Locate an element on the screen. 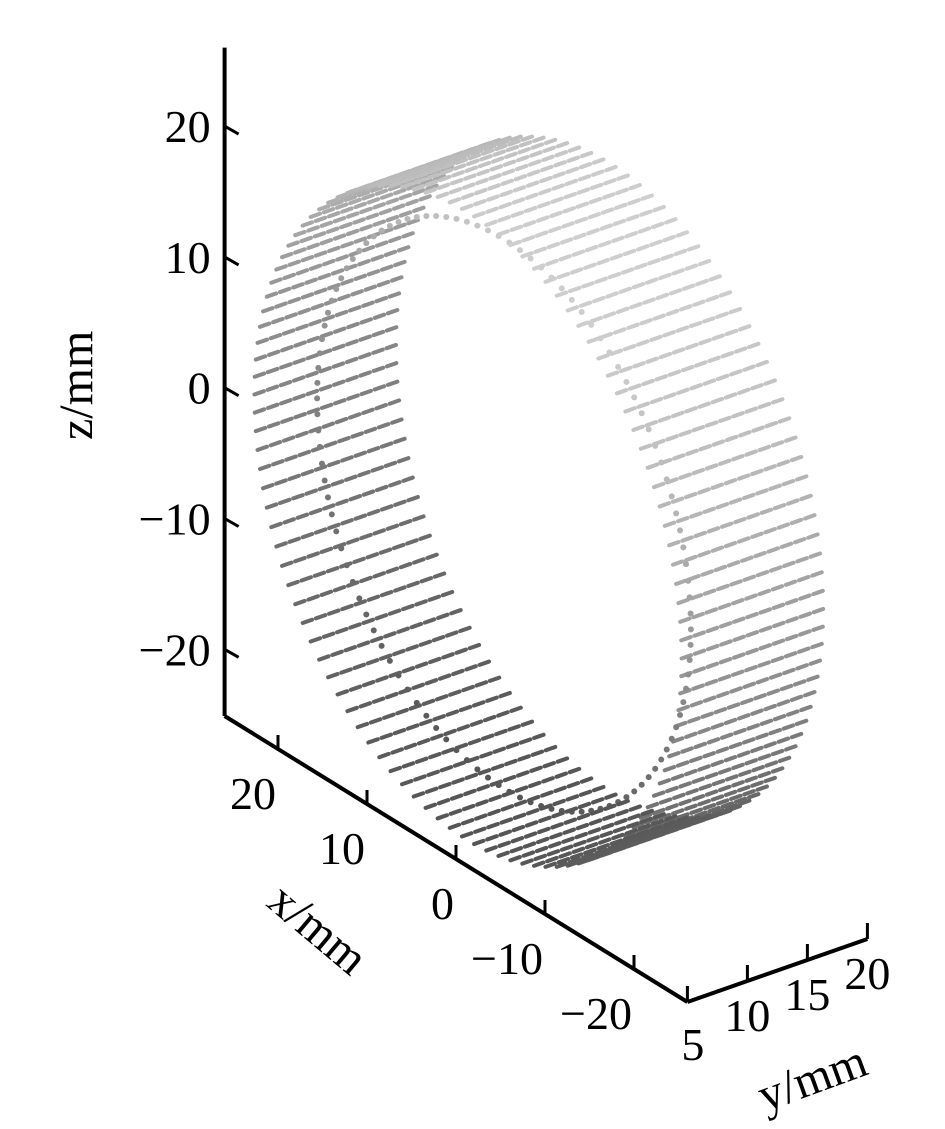  y-tick-label: 10 is located at coordinates (747, 1015).